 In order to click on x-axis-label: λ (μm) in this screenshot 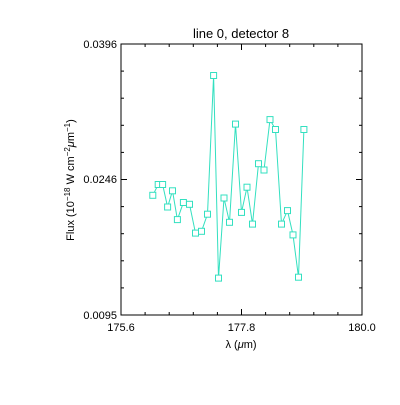, I will do `click(240, 345)`.